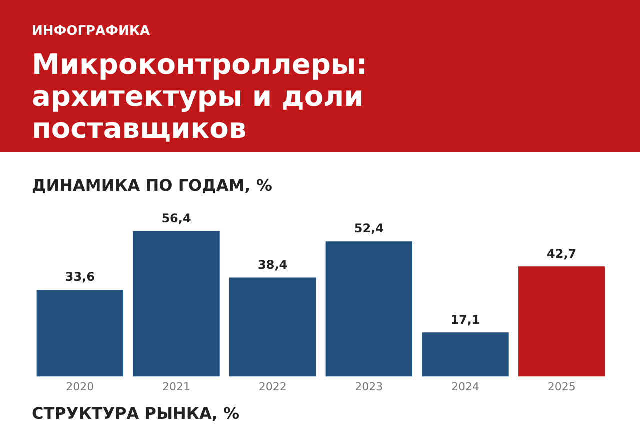 The height and width of the screenshot is (427, 640). What do you see at coordinates (369, 229) in the screenshot?
I see `data-label: 52,4` at bounding box center [369, 229].